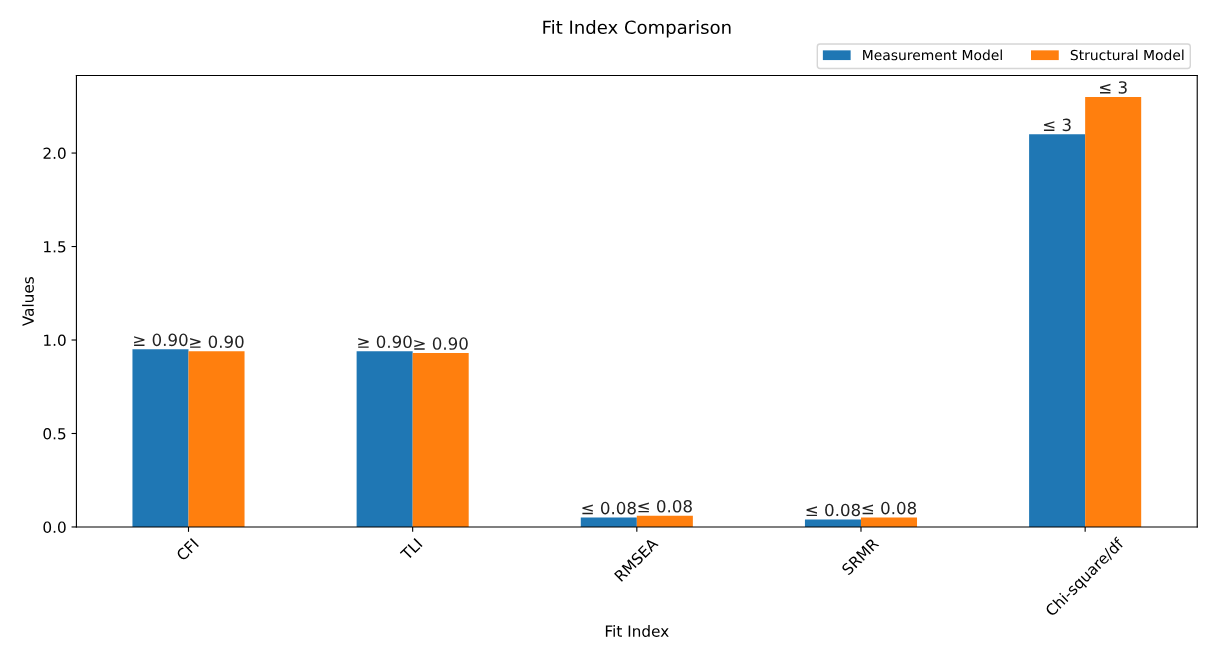 Image resolution: width=1213 pixels, height=645 pixels. What do you see at coordinates (55, 340) in the screenshot?
I see `y-tick-label: 1.0` at bounding box center [55, 340].